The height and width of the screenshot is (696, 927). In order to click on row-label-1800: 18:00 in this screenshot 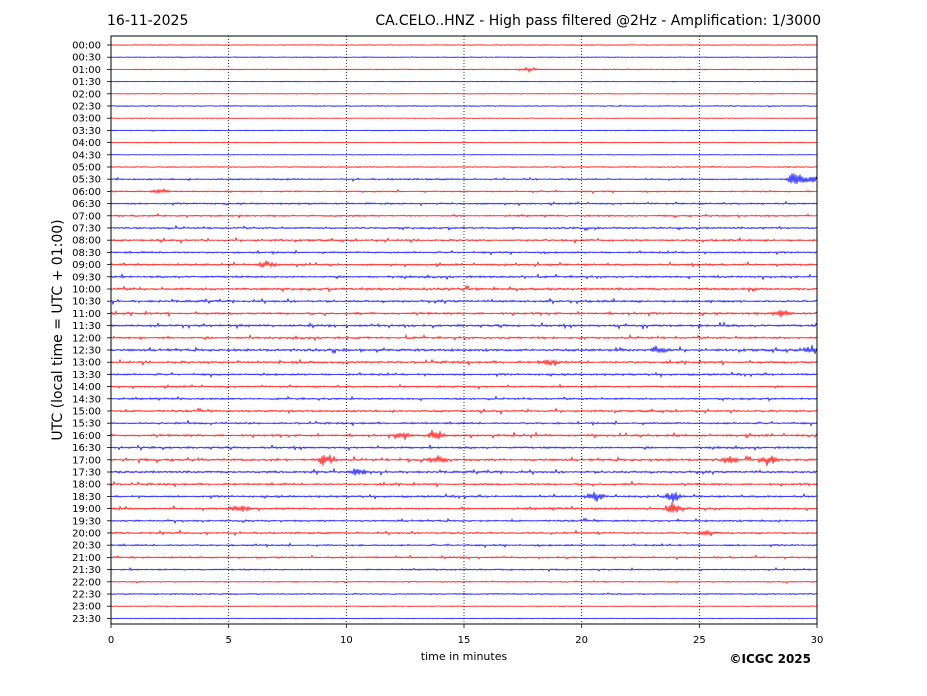, I will do `click(86, 485)`.